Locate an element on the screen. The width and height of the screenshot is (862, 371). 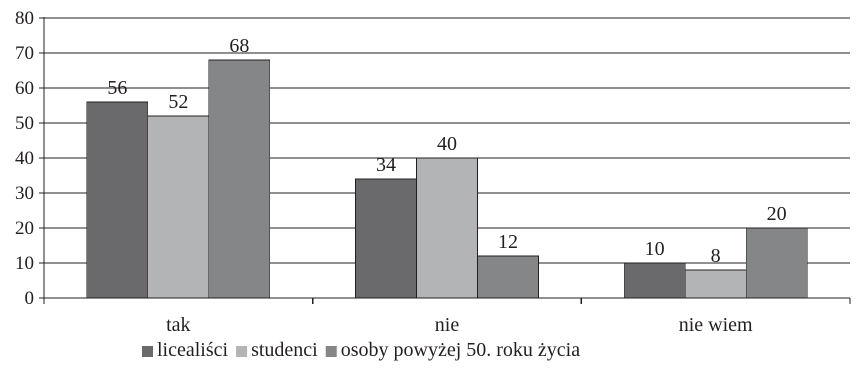
data-label-3-2: 8 is located at coordinates (716, 256).